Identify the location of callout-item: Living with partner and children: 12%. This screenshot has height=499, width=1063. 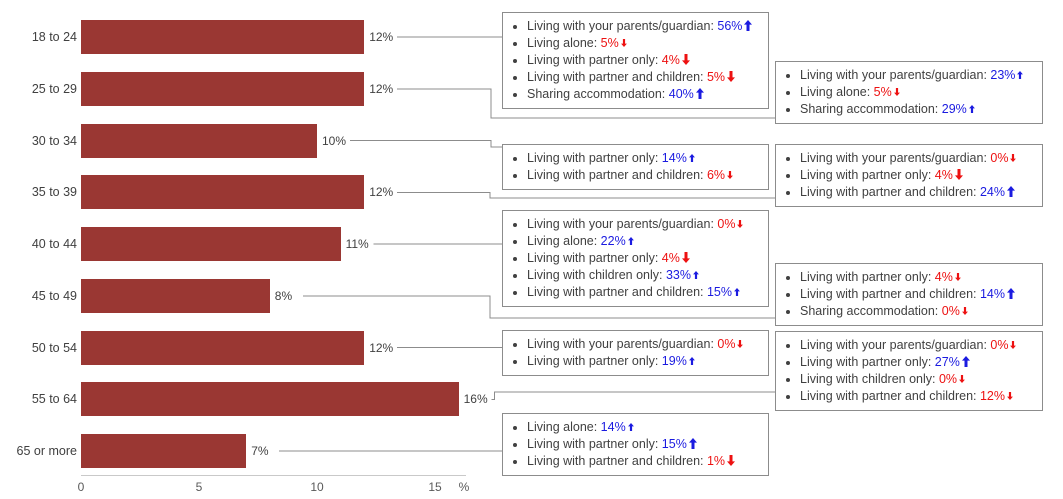
(917, 396).